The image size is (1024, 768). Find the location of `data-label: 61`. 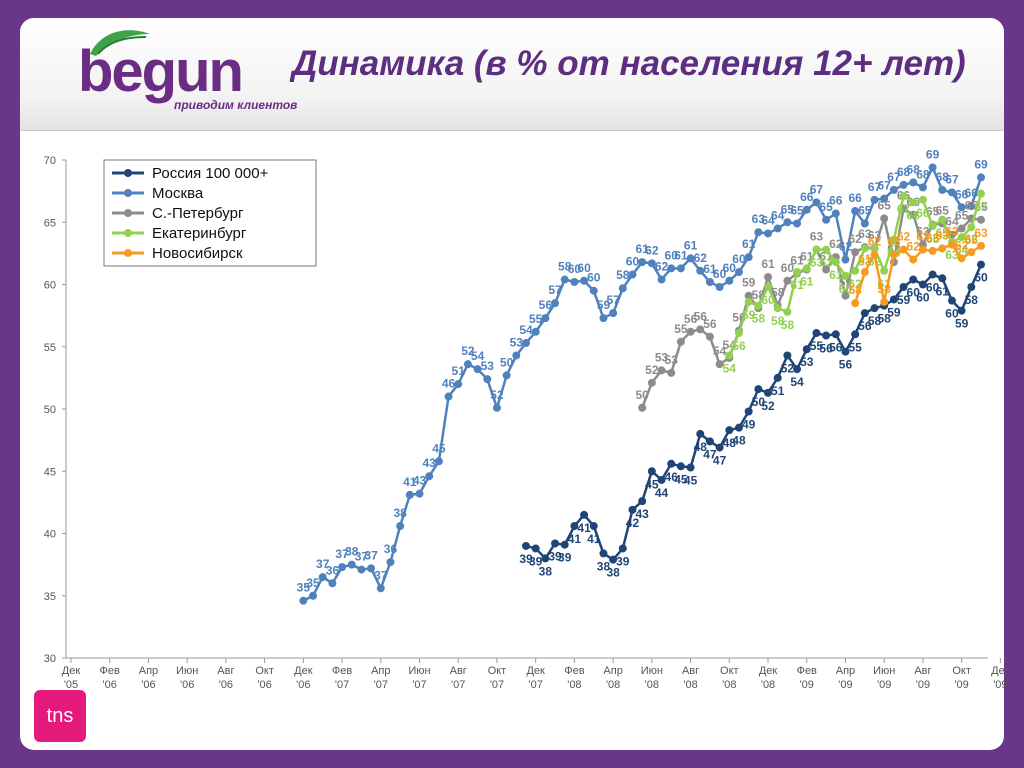

data-label: 61 is located at coordinates (797, 285).